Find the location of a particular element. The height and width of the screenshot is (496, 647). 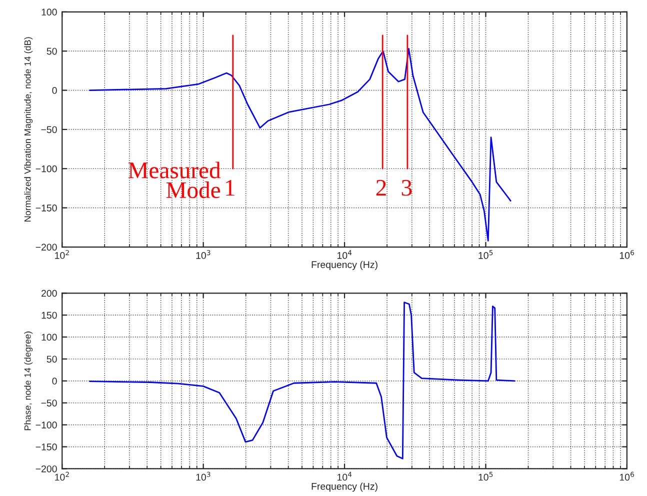

annotation: Measured Mode is located at coordinates (174, 180).